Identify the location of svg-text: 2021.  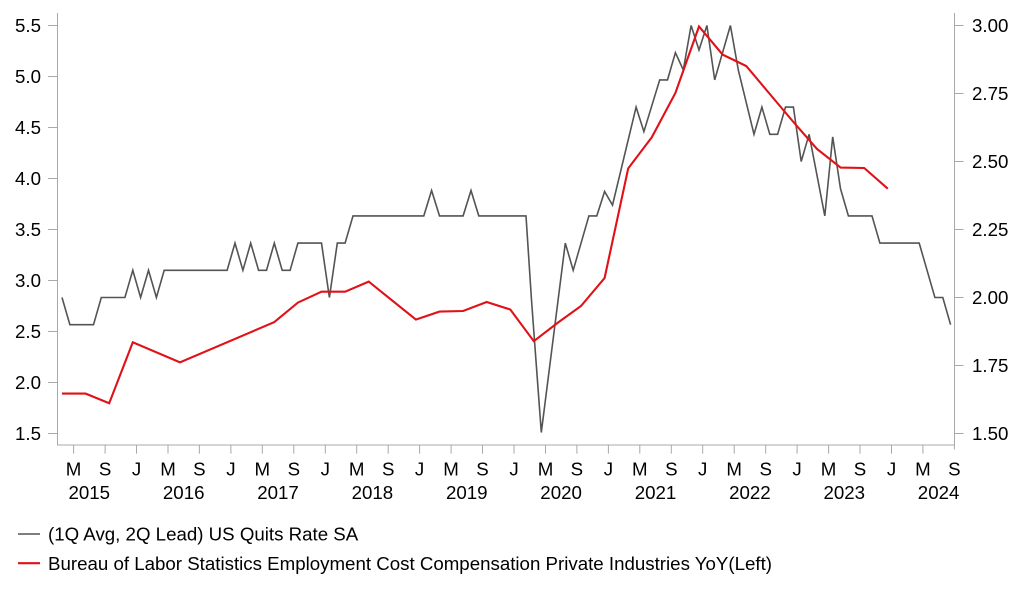
(656, 492).